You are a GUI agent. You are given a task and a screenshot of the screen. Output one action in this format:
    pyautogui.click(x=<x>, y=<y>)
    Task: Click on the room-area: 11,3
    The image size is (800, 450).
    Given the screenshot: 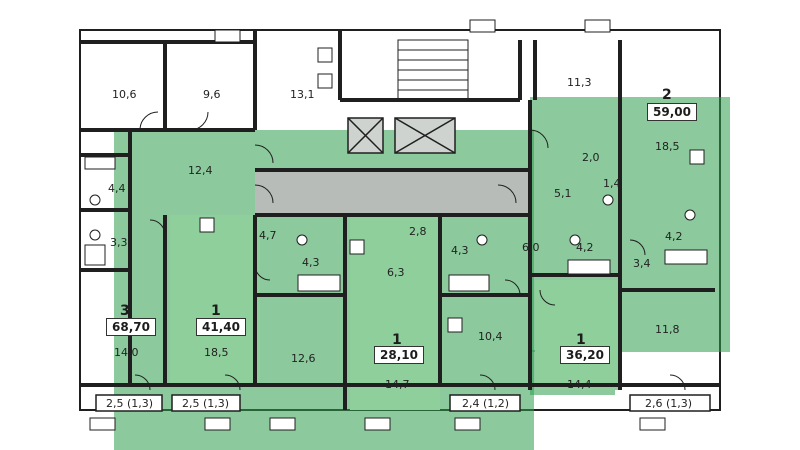 What is the action you would take?
    pyautogui.click(x=579, y=82)
    